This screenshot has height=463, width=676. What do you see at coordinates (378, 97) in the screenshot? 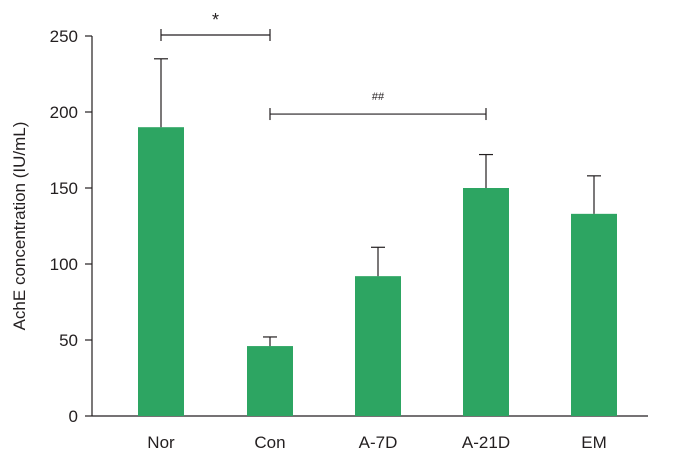
I see `significance-label: ##` at bounding box center [378, 97].